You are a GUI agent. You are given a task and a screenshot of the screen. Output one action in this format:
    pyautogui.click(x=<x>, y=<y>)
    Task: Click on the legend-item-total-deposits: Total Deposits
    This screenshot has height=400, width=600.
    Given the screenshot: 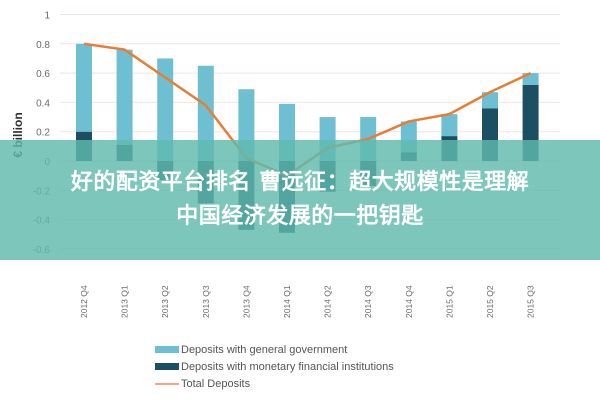 What is the action you would take?
    pyautogui.click(x=274, y=383)
    